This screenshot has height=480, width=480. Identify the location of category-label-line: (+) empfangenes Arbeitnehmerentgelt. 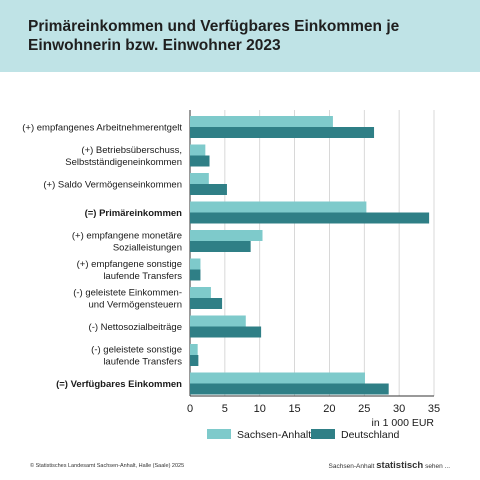
(102, 128).